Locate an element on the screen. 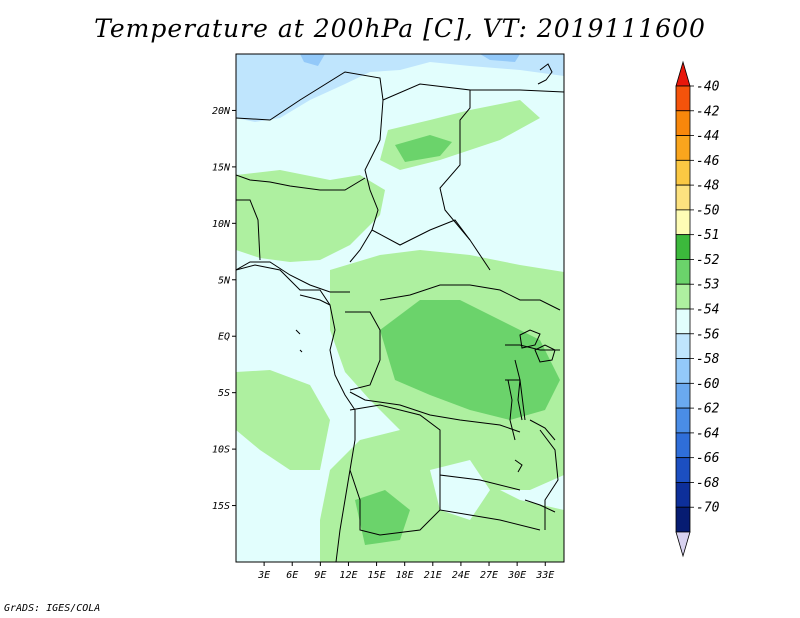  colorbar-bottom-arrow is located at coordinates (683, 544).